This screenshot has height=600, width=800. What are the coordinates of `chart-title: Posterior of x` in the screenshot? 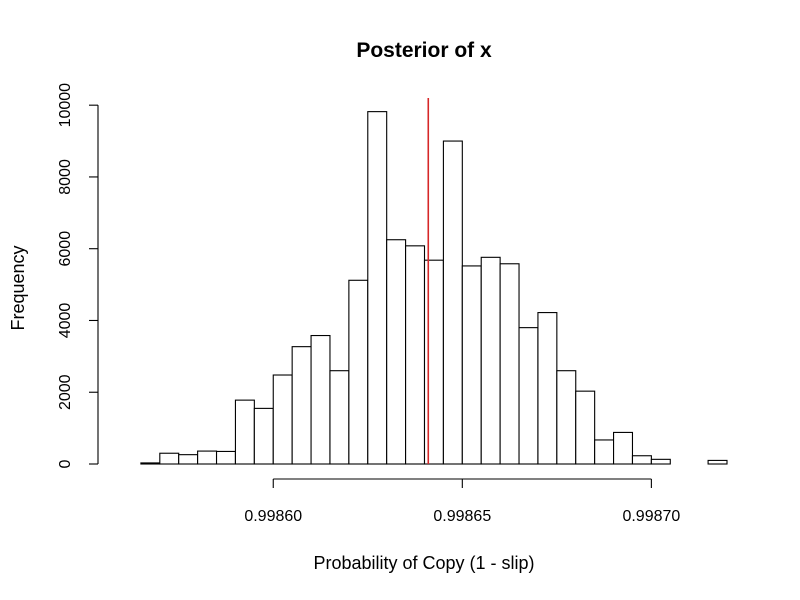 It's located at (424, 50).